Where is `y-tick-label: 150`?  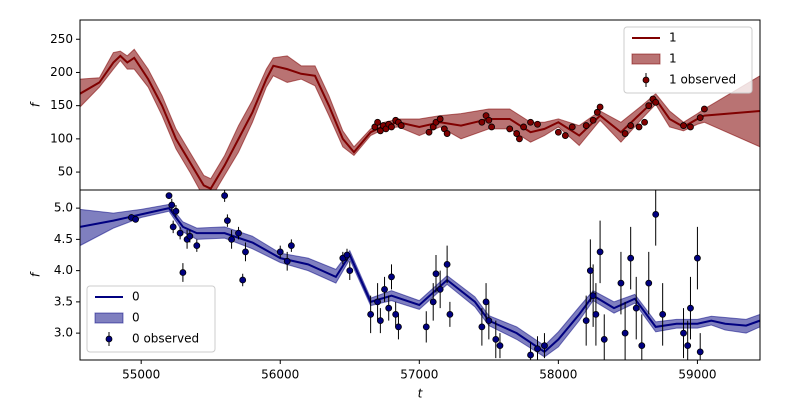
y-tick-label: 150 is located at coordinates (61, 105).